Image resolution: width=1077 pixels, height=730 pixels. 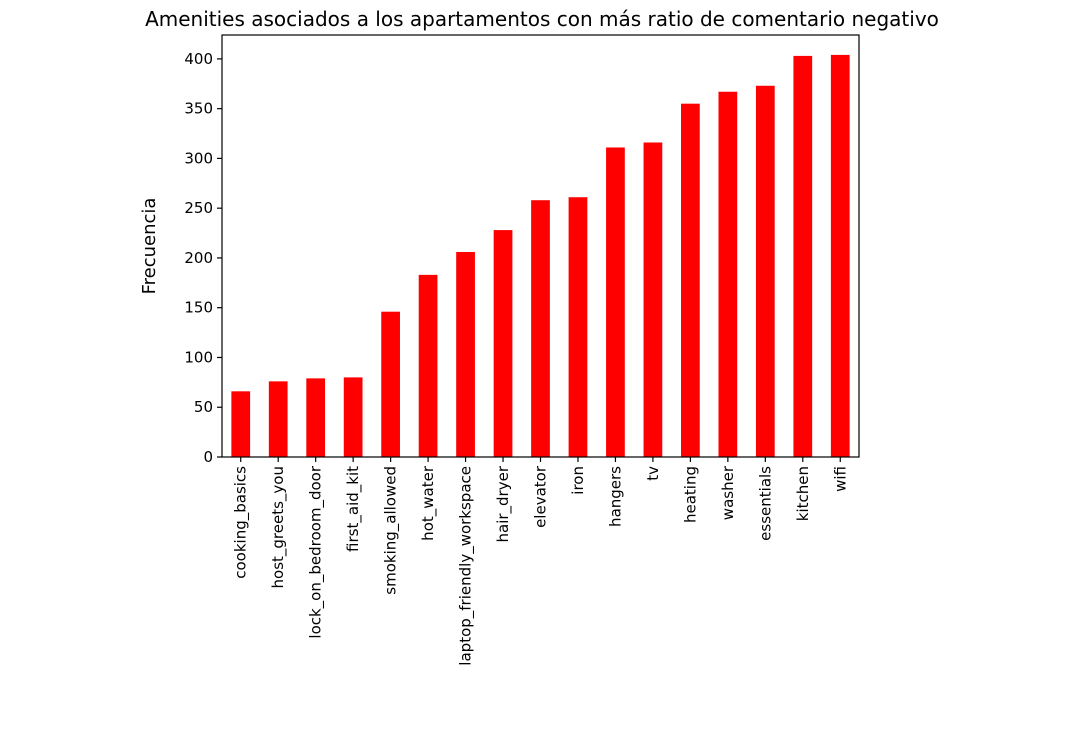 I want to click on y-tick-label: 400, so click(x=198, y=59).